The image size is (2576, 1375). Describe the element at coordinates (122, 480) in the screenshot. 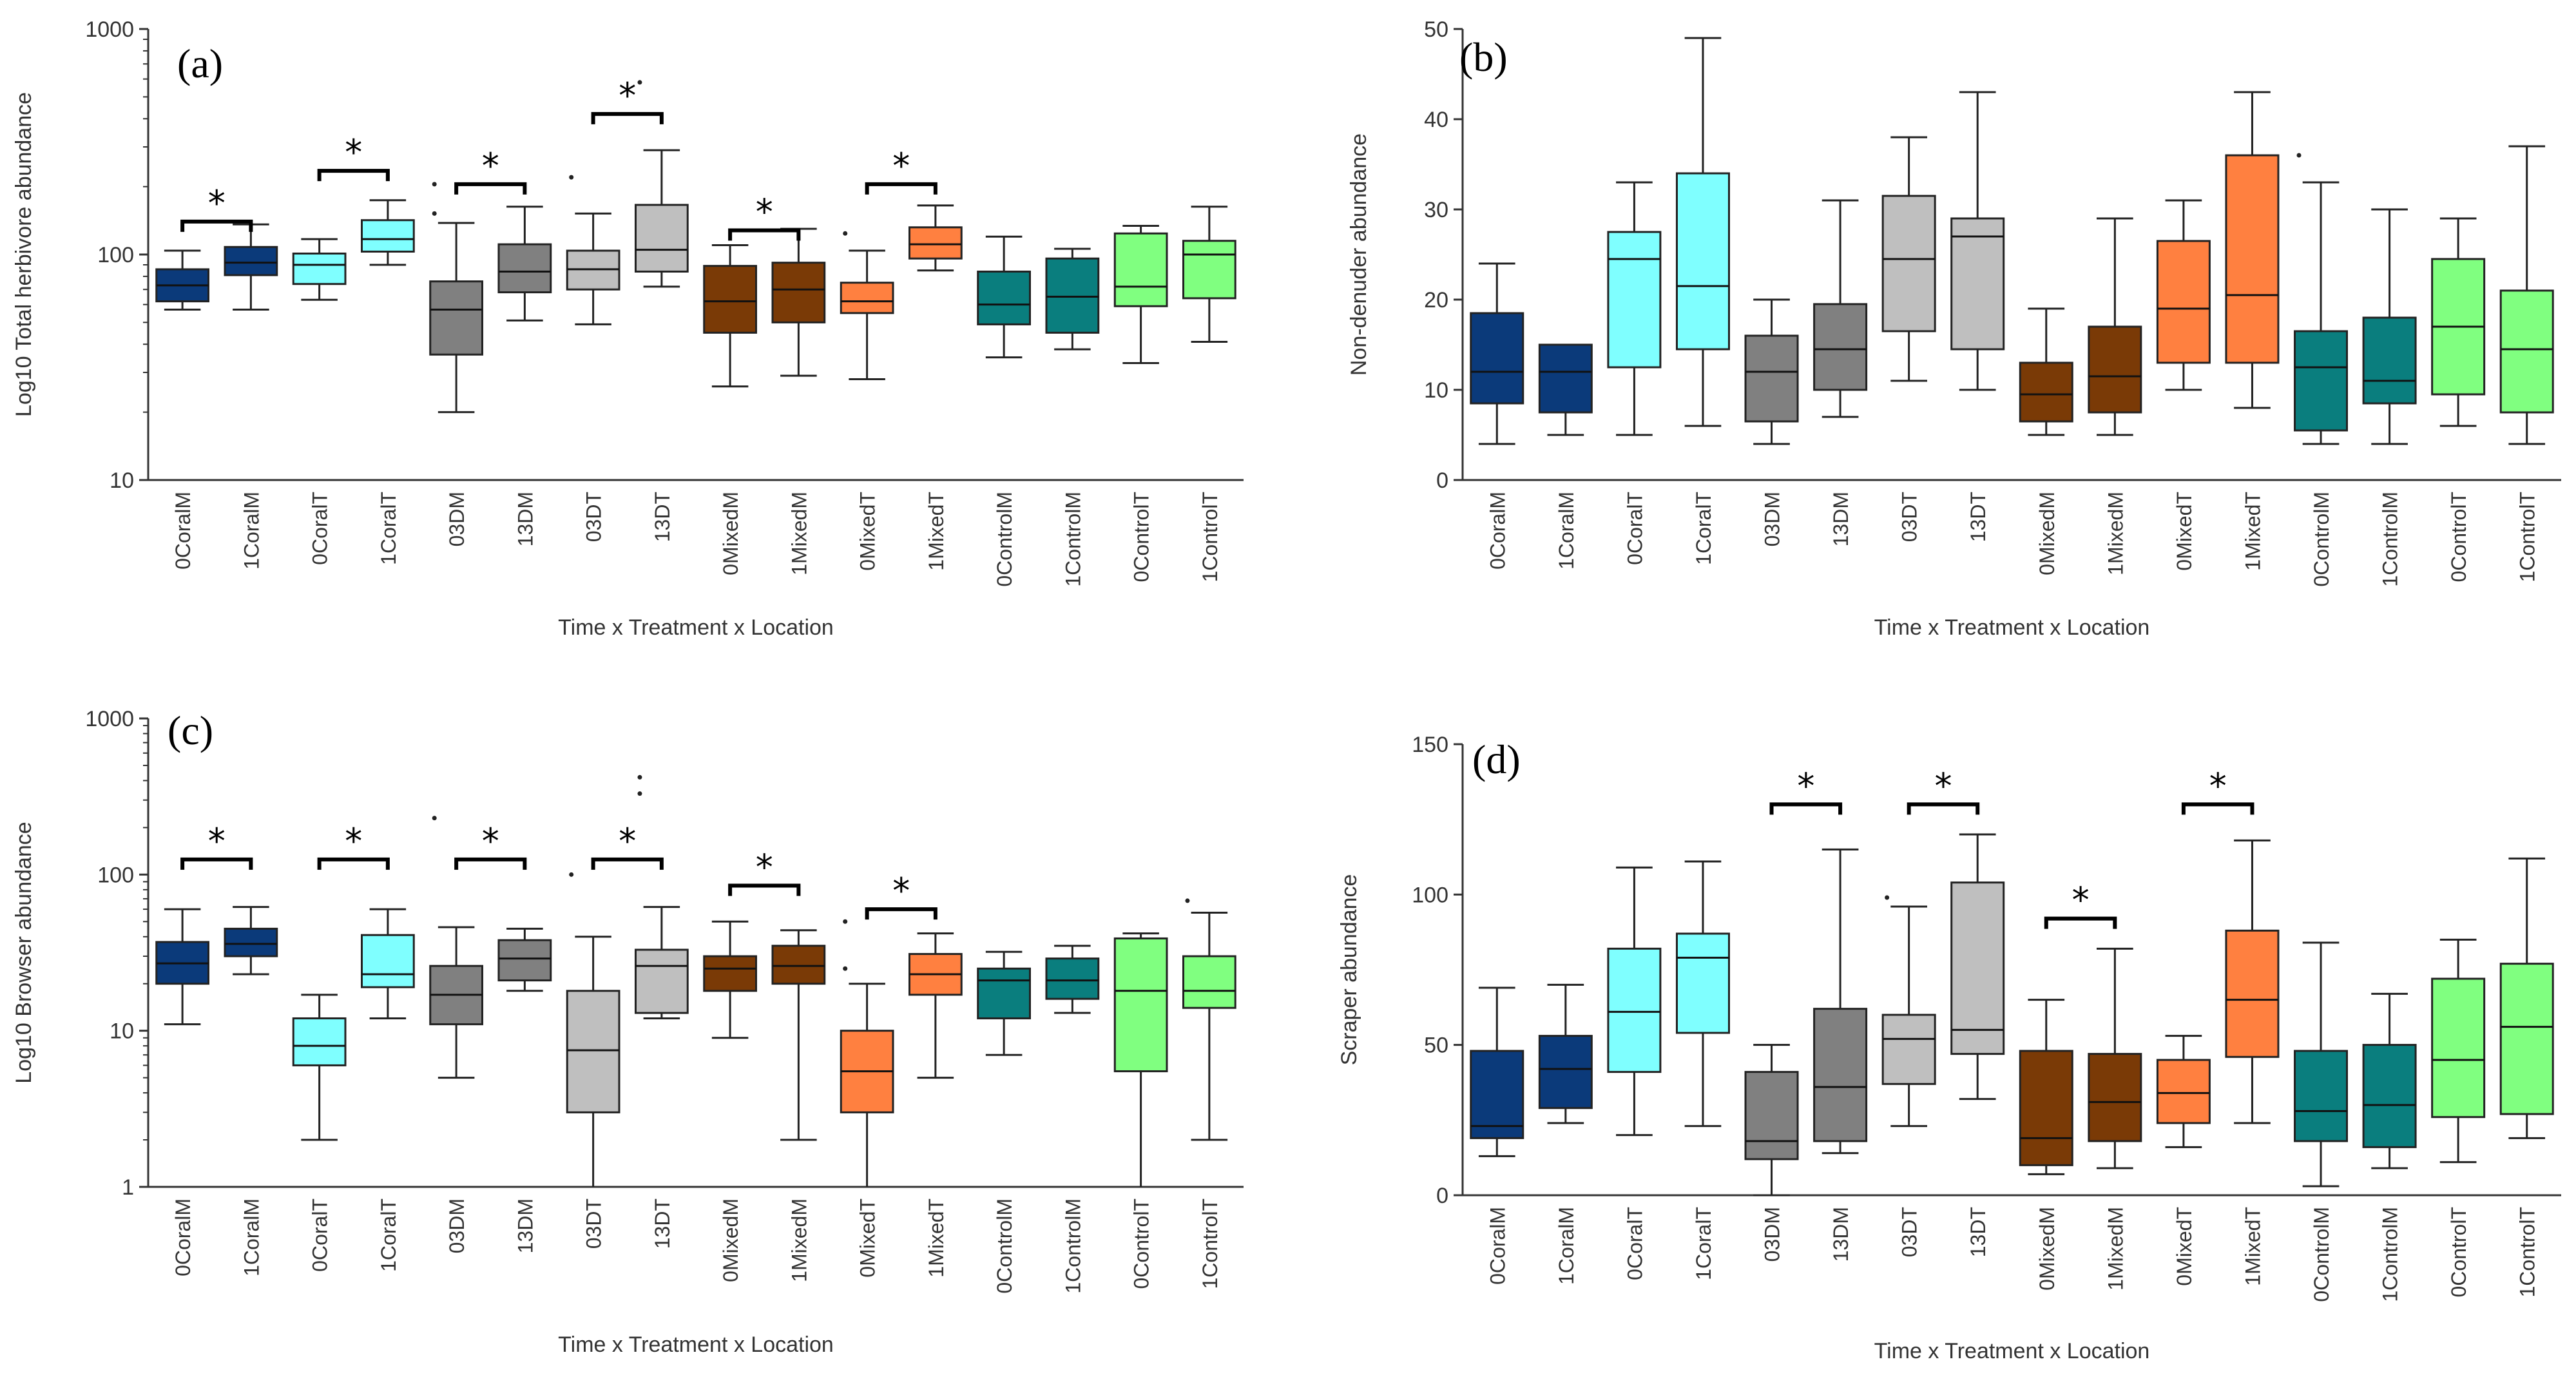

I see `y-tick-label: 10` at that location.